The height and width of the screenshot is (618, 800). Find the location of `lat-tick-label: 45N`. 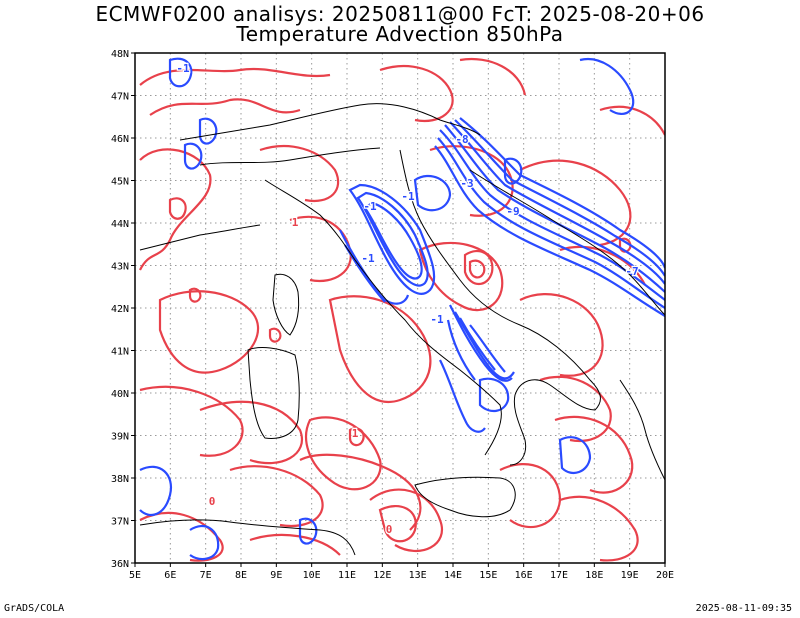

lat-tick-label: 45N is located at coordinates (120, 182).